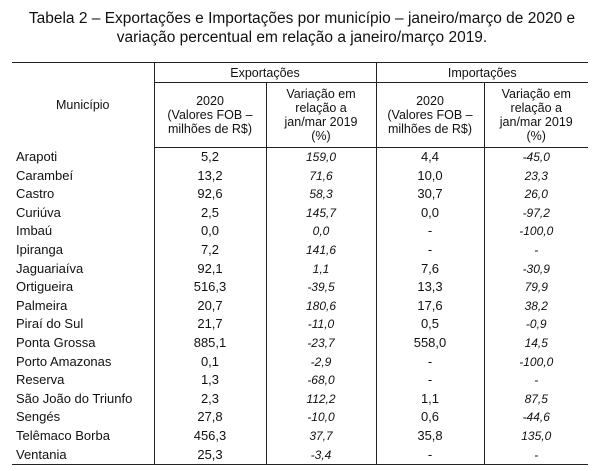 The height and width of the screenshot is (471, 600). What do you see at coordinates (320, 194) in the screenshot?
I see `exp-variation-cell: 58,3` at bounding box center [320, 194].